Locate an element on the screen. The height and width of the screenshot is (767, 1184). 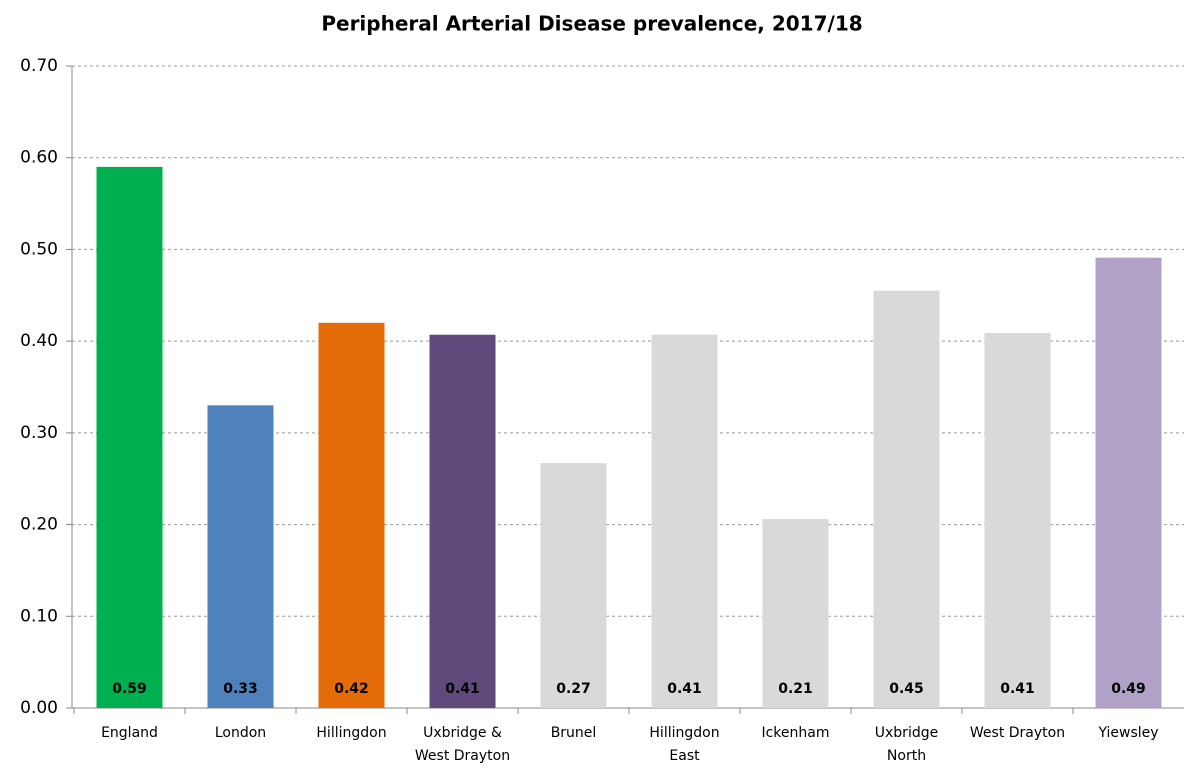
x-tick-label: Hillingdon East is located at coordinates (684, 744).